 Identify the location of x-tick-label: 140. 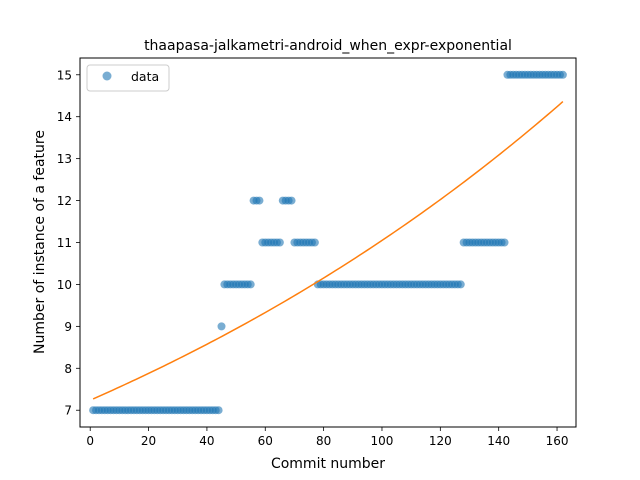
(498, 441).